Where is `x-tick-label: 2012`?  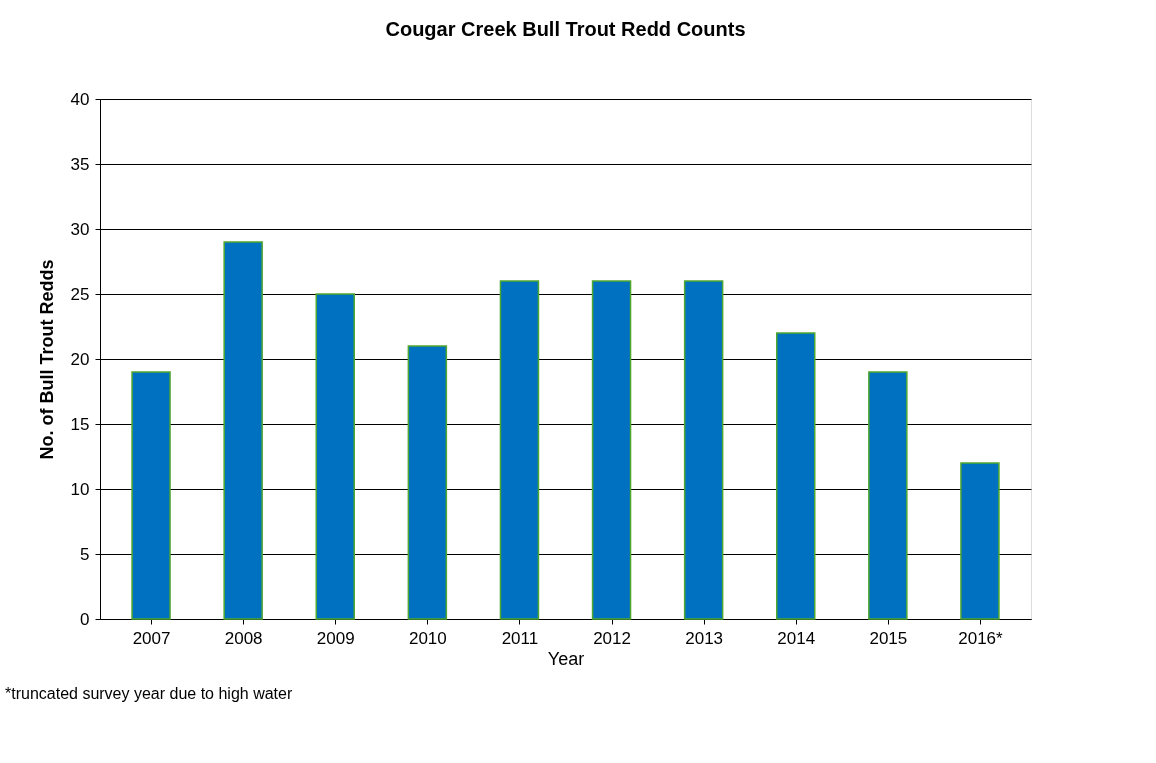
x-tick-label: 2012 is located at coordinates (612, 638).